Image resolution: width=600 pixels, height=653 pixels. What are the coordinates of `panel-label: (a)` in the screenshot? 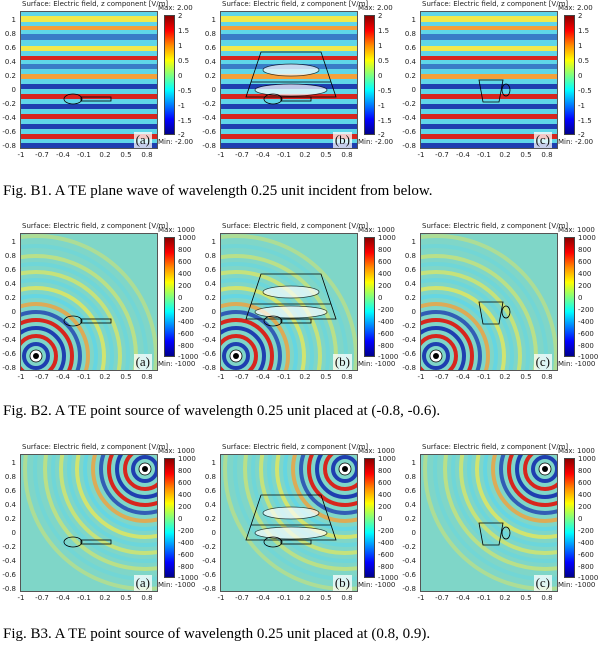 It's located at (142, 583).